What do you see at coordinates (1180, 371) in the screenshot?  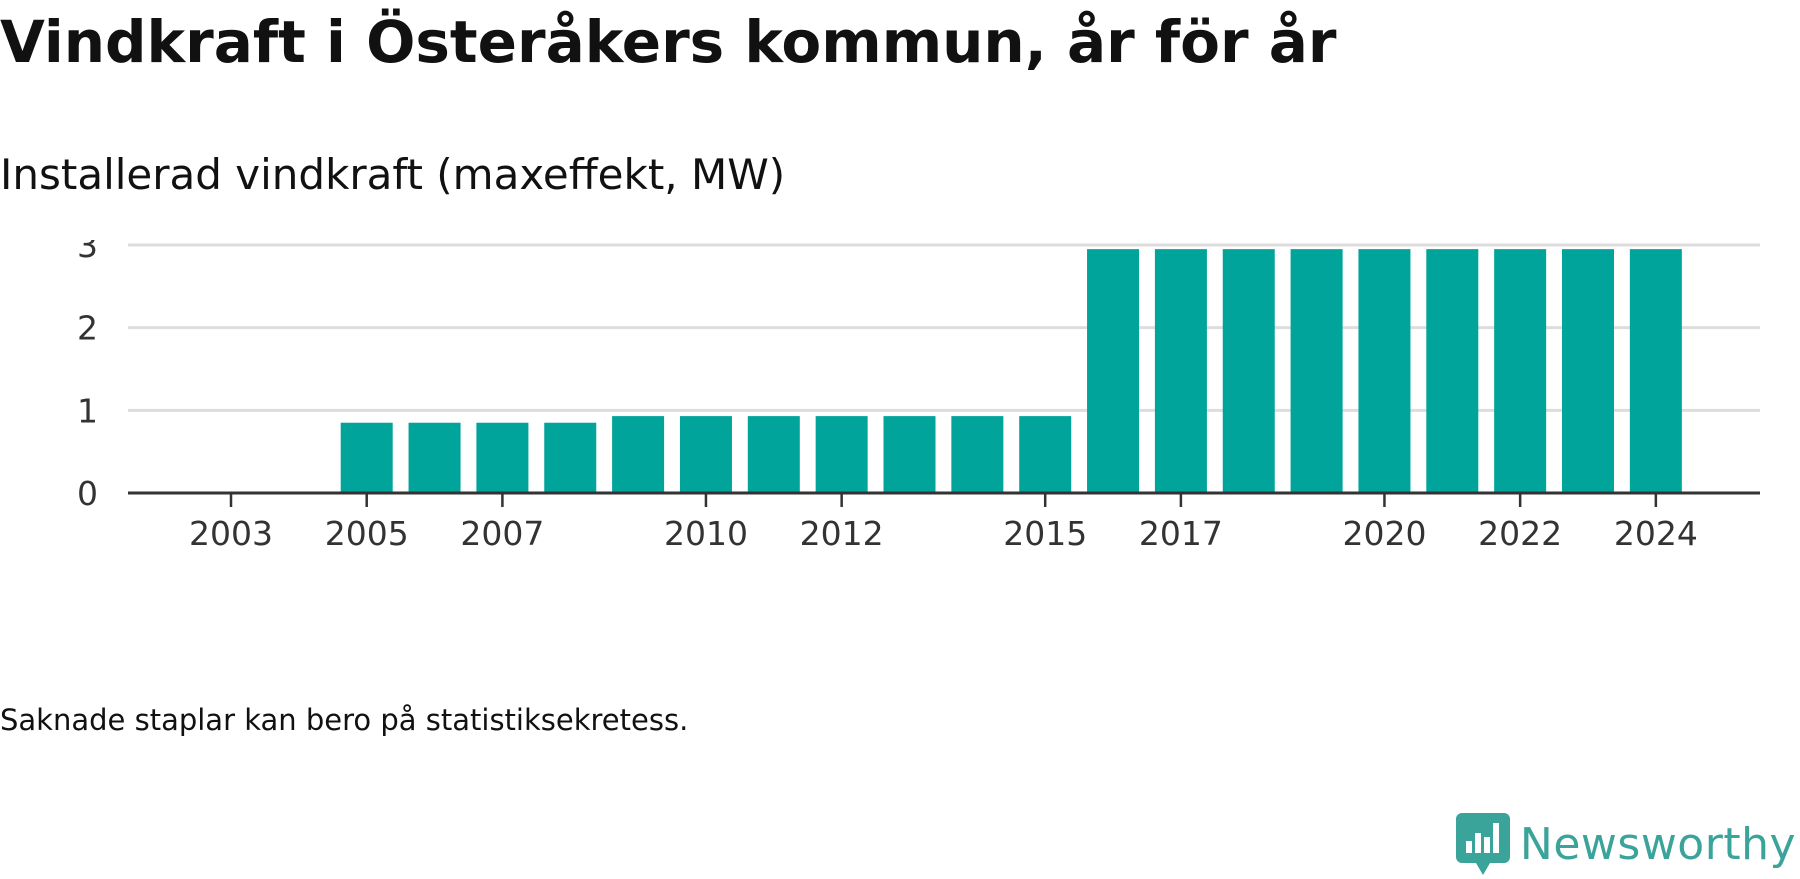 I see `bar-2017` at bounding box center [1180, 371].